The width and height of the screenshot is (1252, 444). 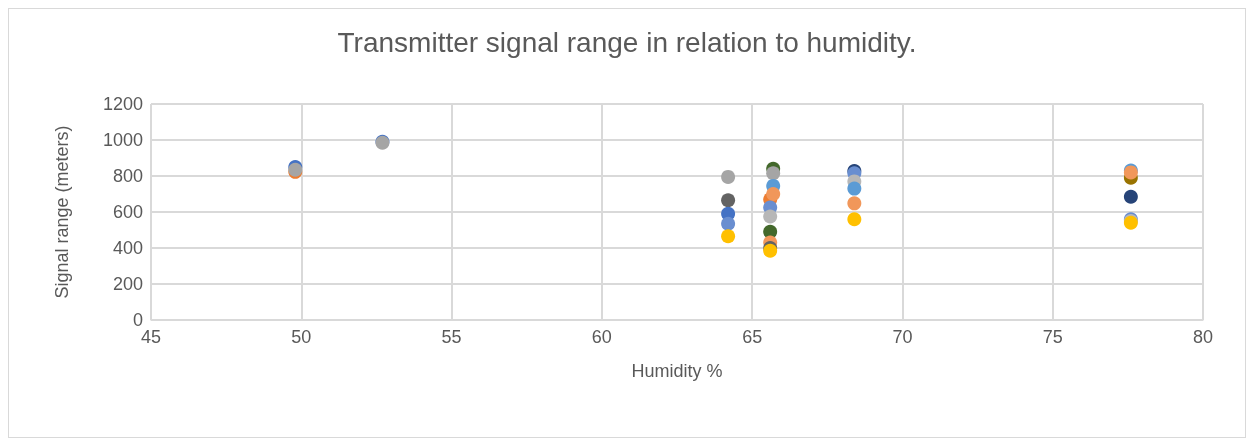 I want to click on x-tick-label: 45, so click(x=151, y=337).